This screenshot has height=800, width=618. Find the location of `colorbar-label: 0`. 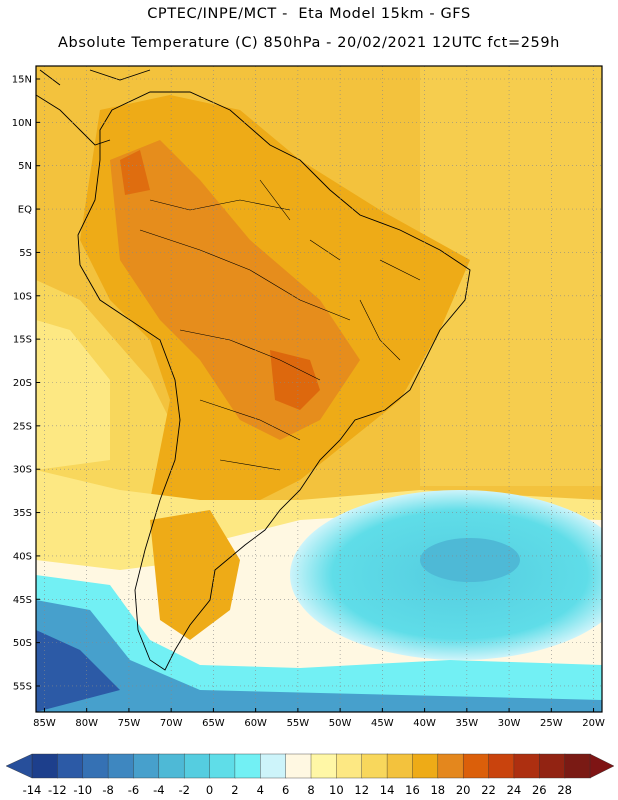

colorbar-label: 0 is located at coordinates (209, 790).